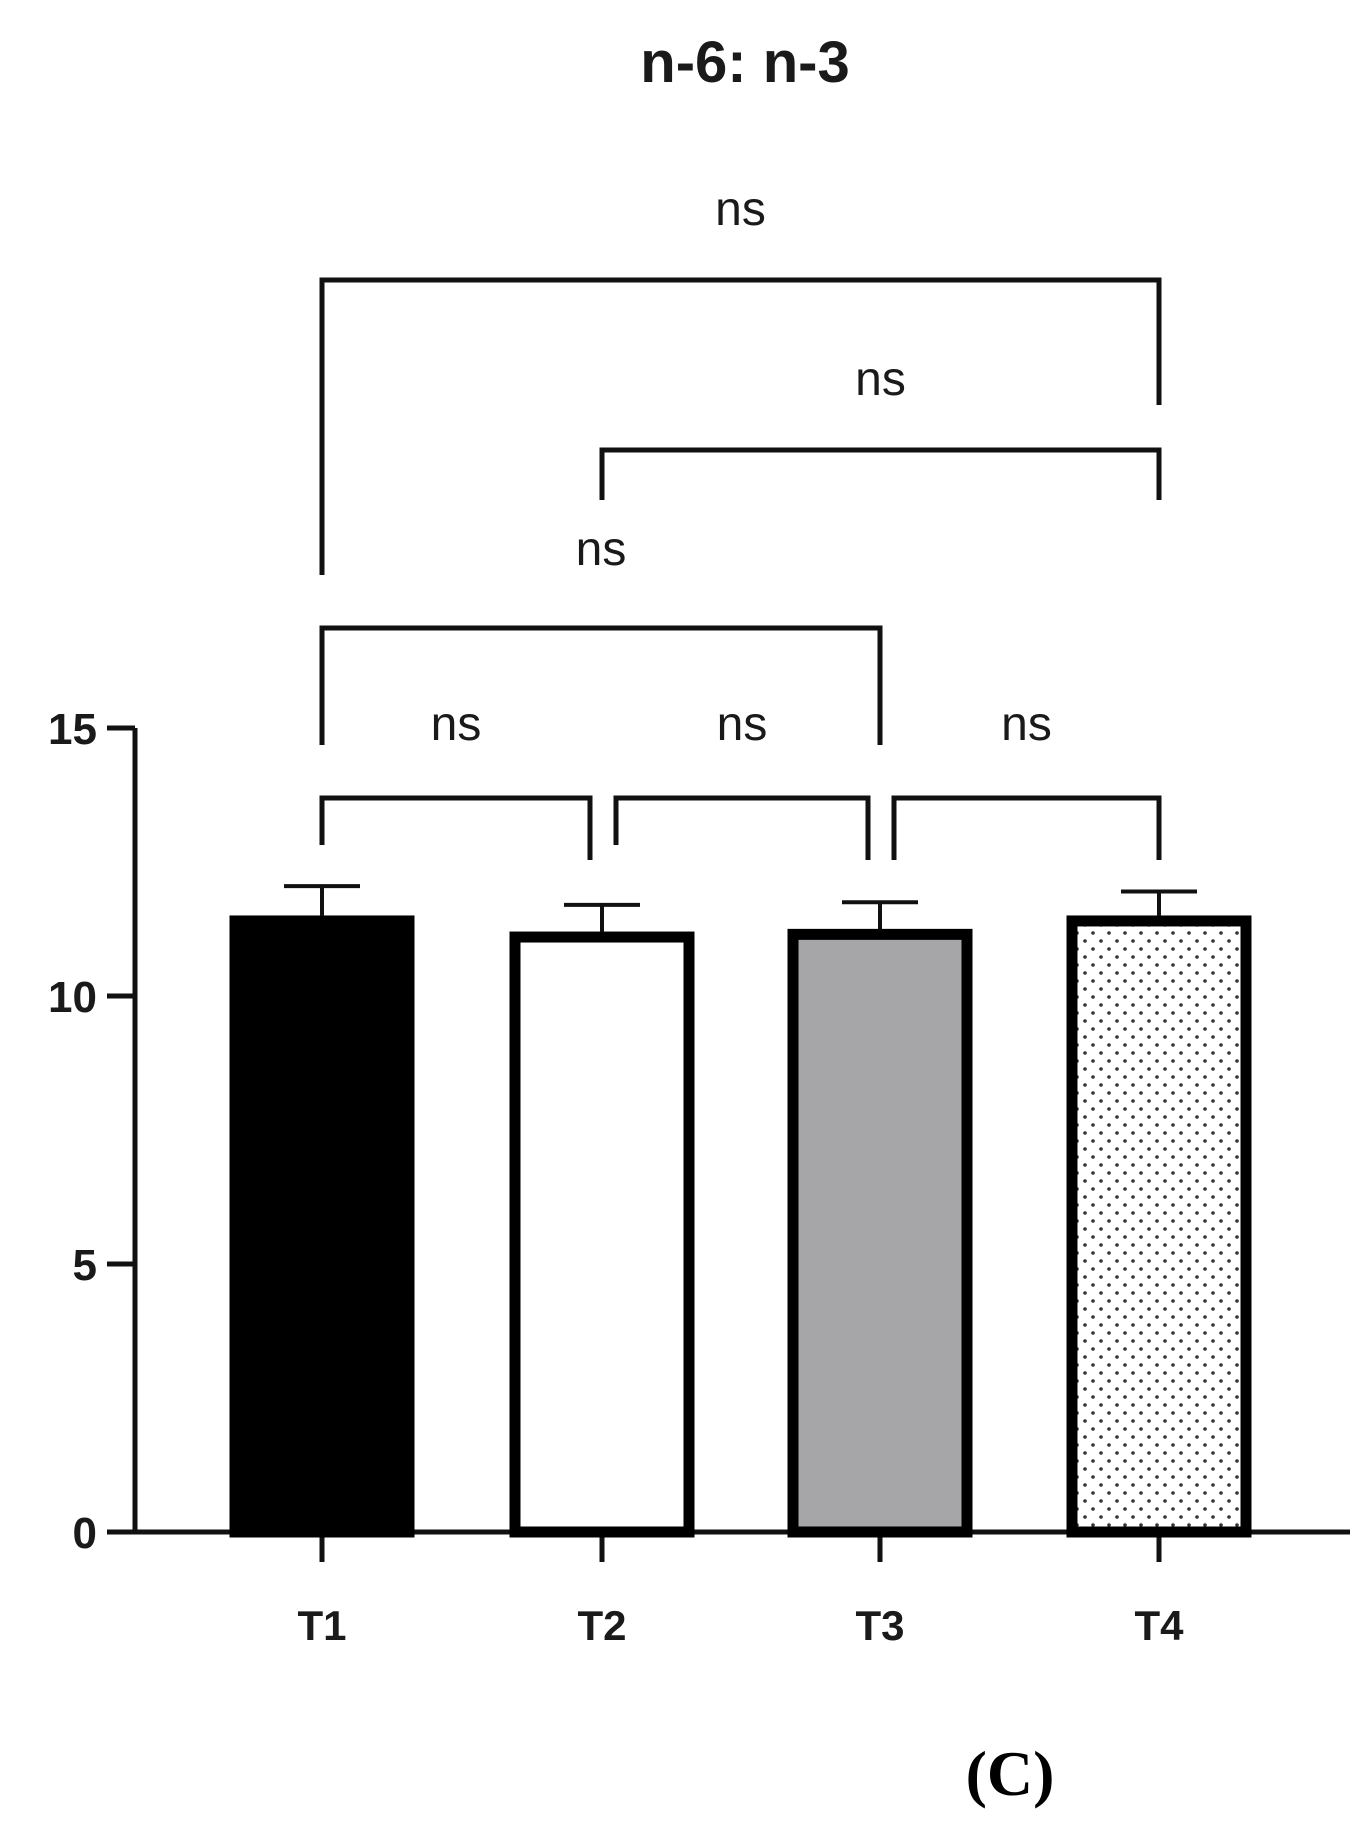 This screenshot has height=1839, width=1370. Describe the element at coordinates (880, 475) in the screenshot. I see `bracket-T2-T4` at that location.